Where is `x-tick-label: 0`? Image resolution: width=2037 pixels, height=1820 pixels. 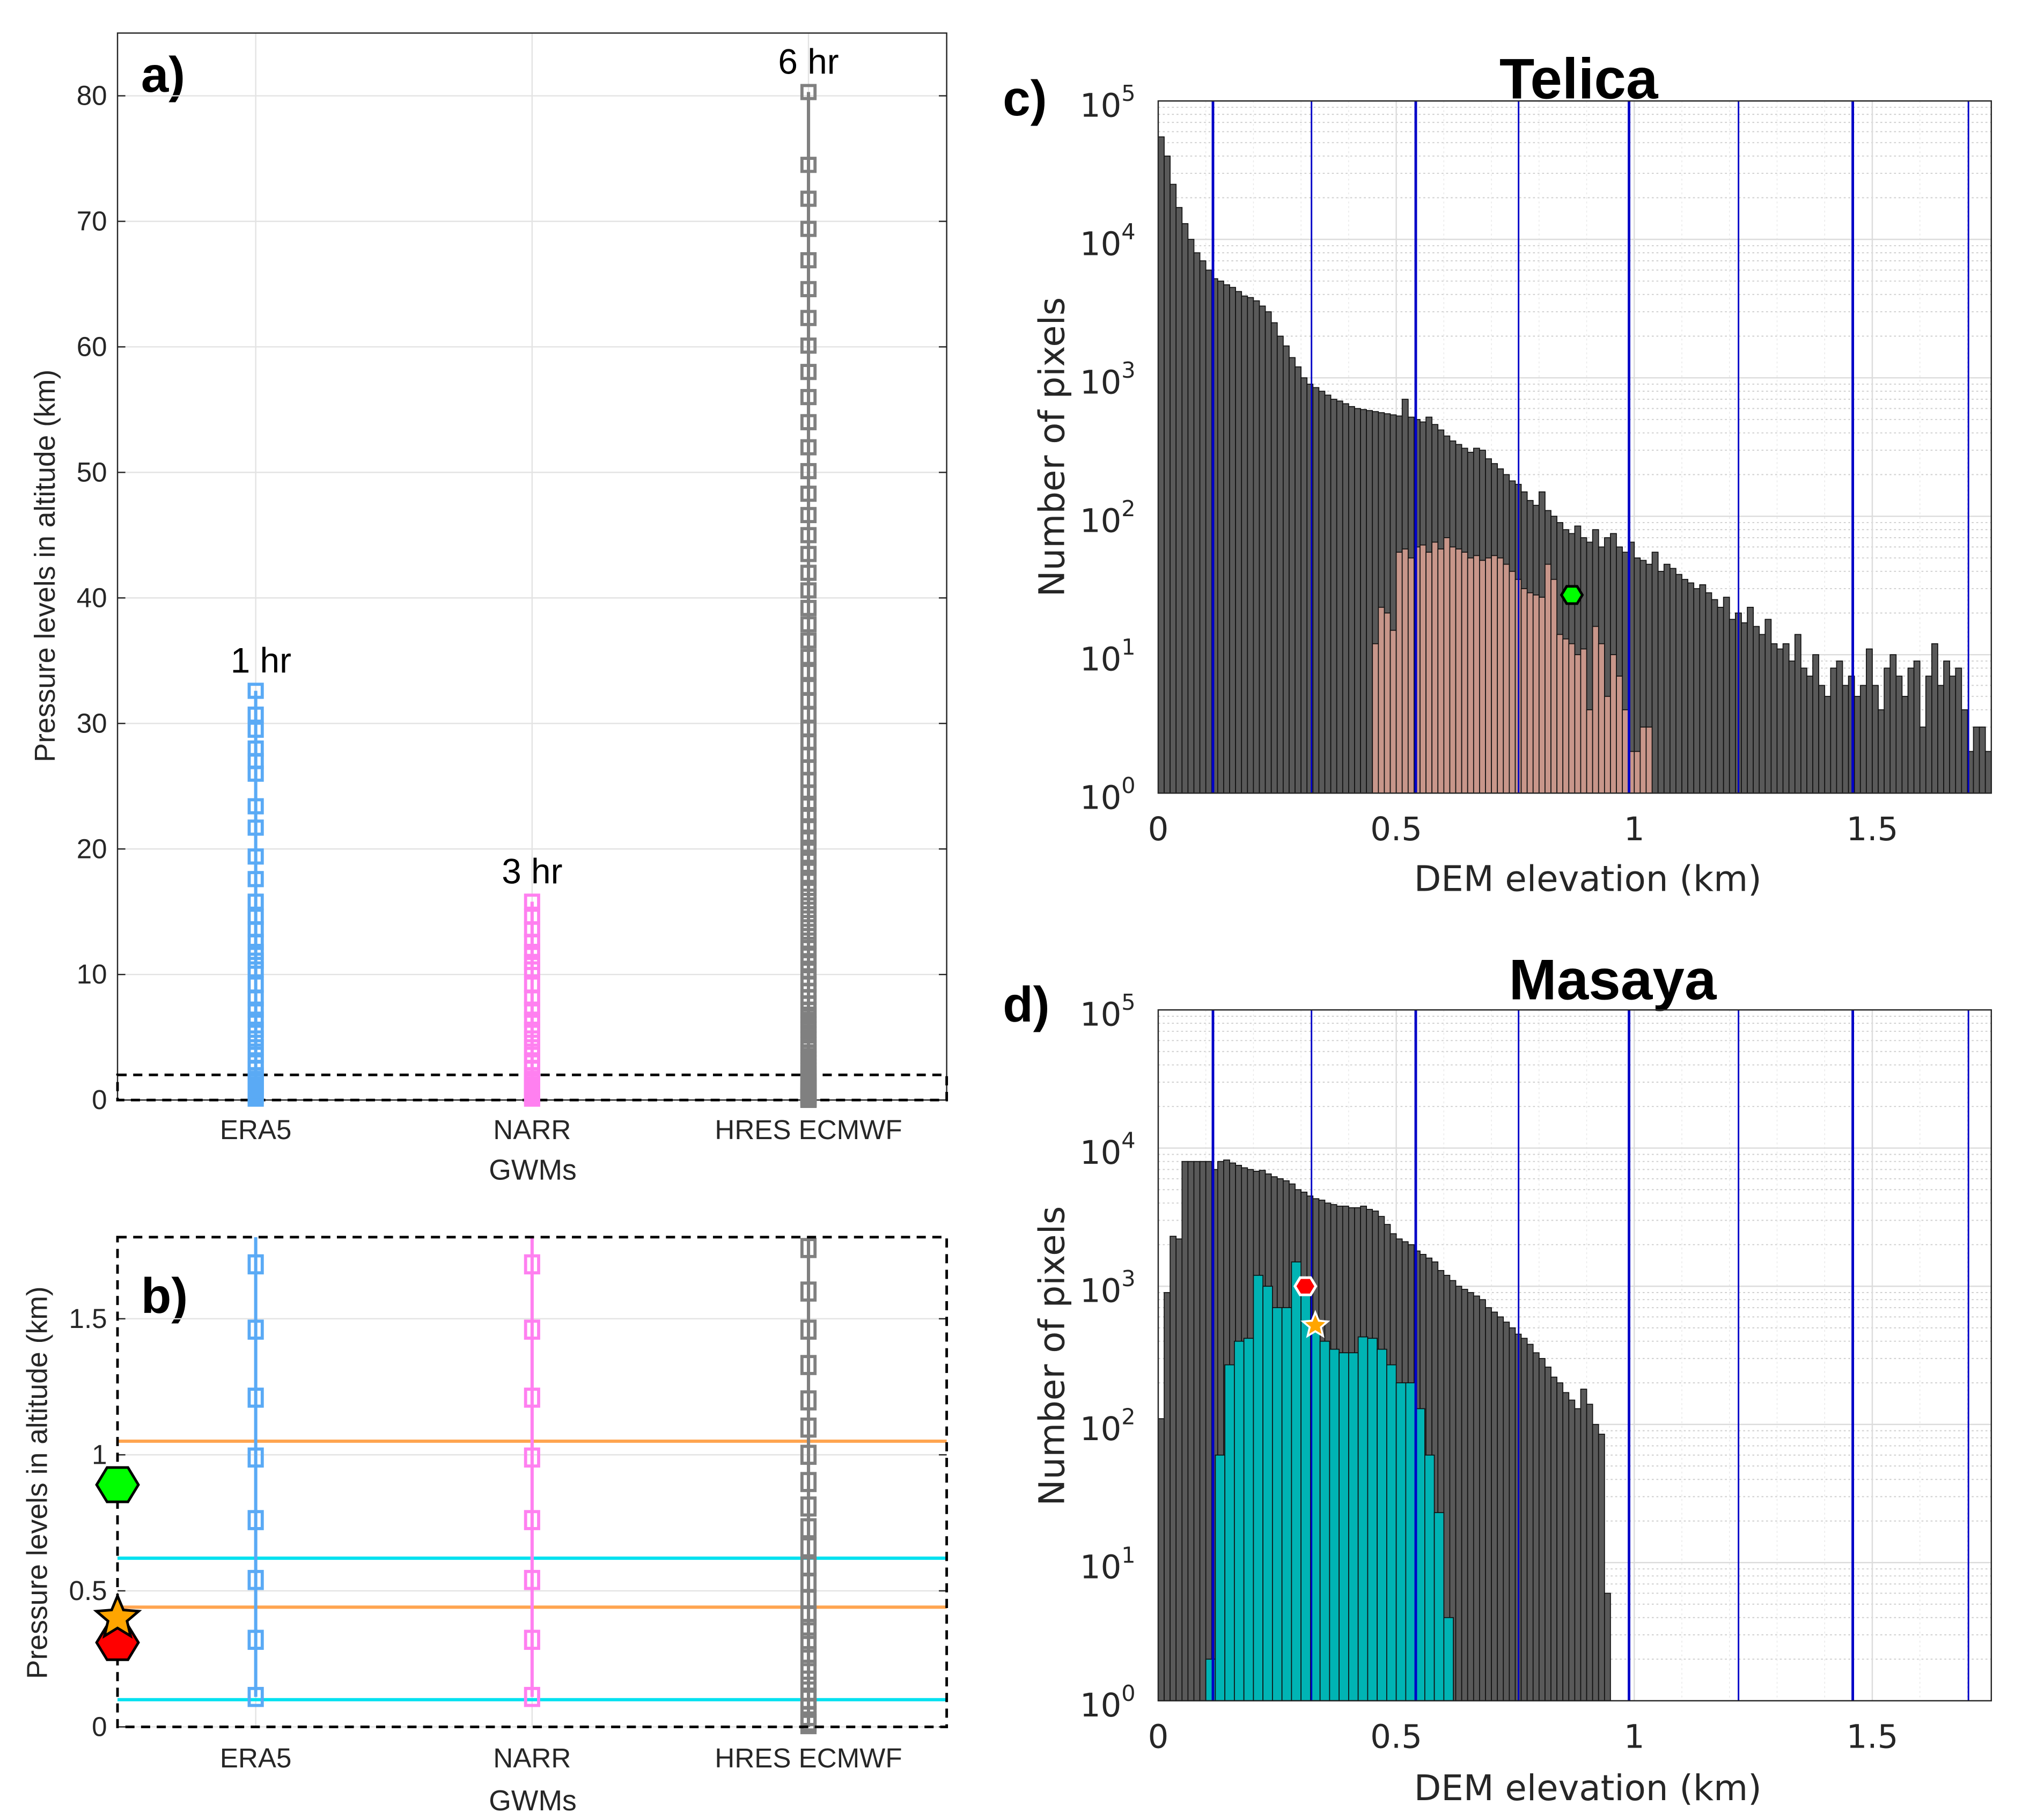 x-tick-label: 0 is located at coordinates (1158, 1737).